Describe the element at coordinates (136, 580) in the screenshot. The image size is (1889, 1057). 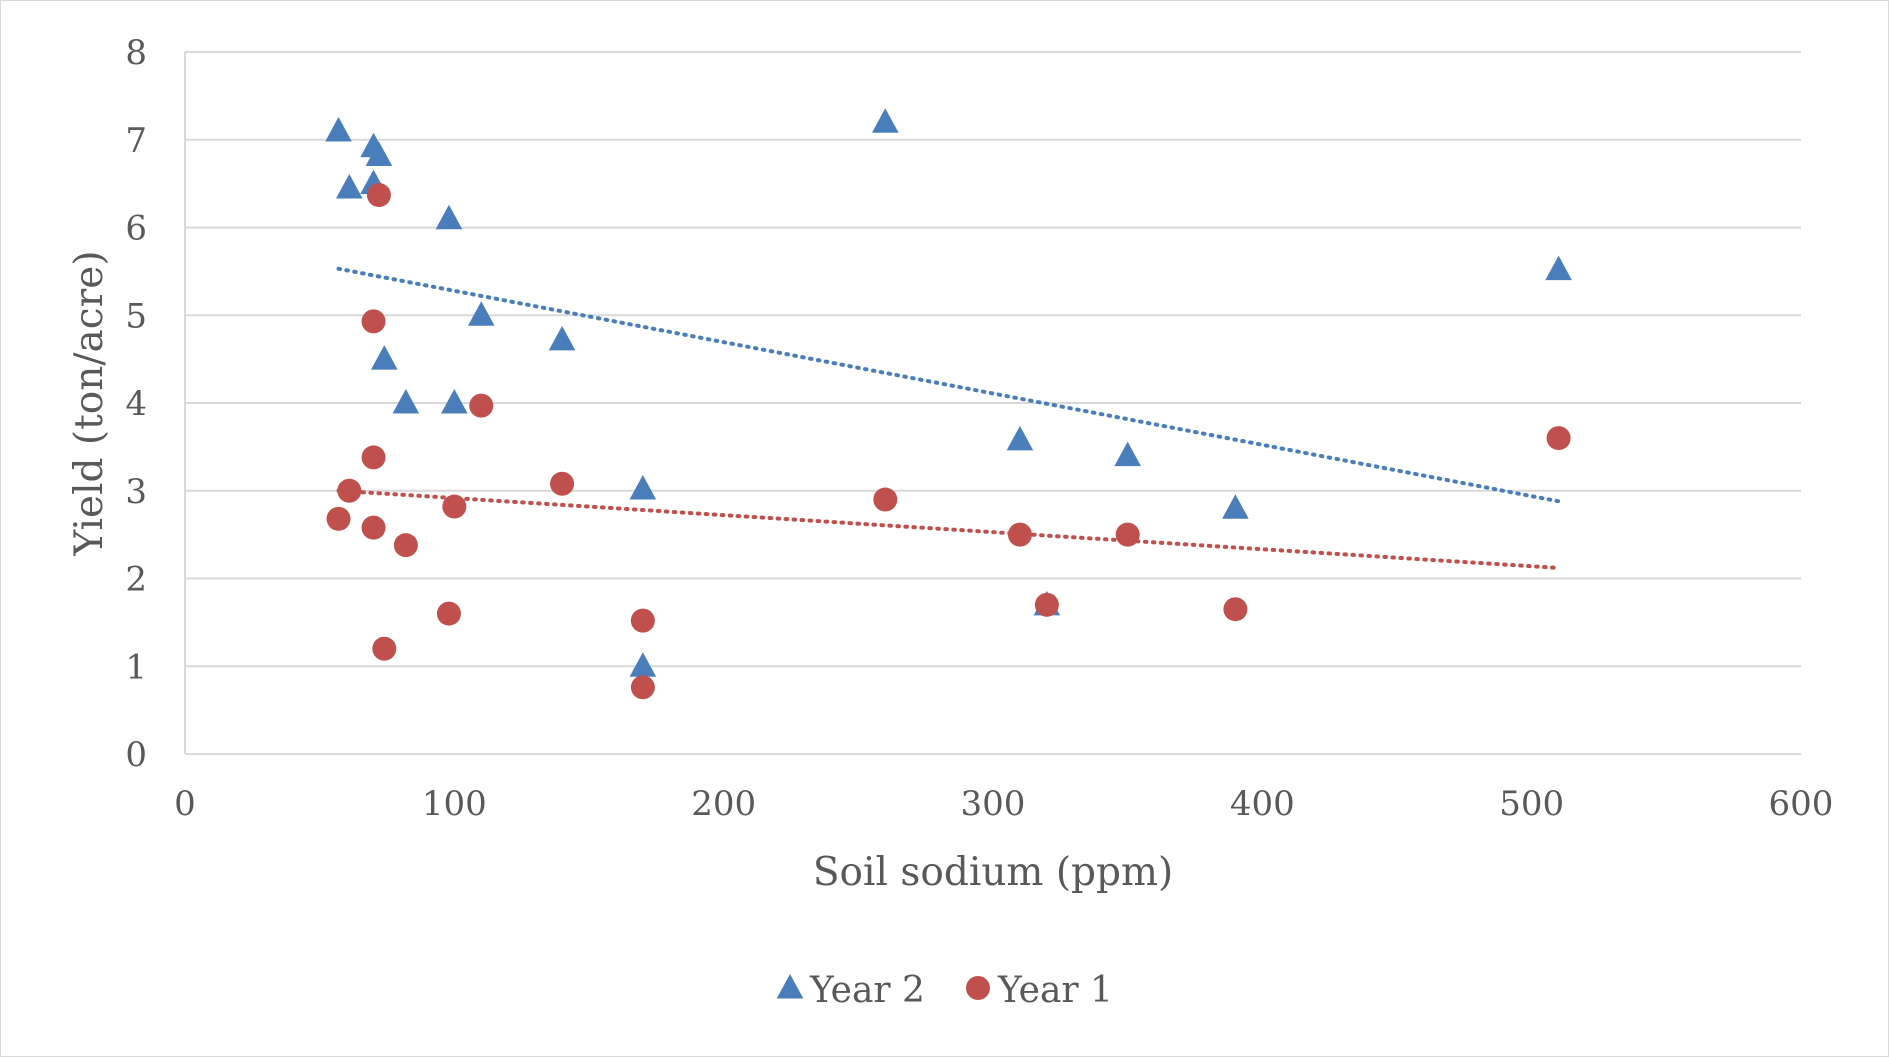
I see `y-tick-label: 2` at that location.